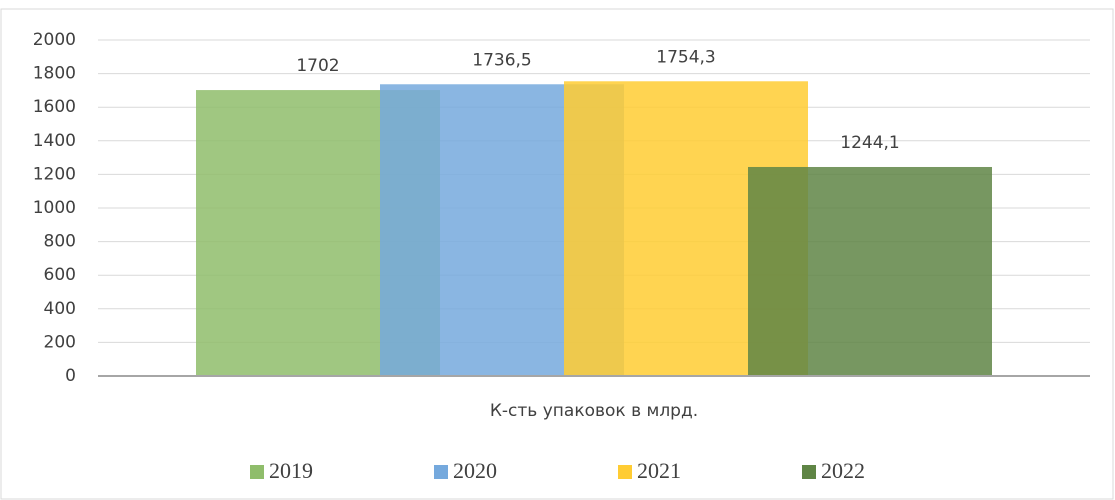 The width and height of the screenshot is (1115, 500). Describe the element at coordinates (870, 271) in the screenshot. I see `bar` at that location.